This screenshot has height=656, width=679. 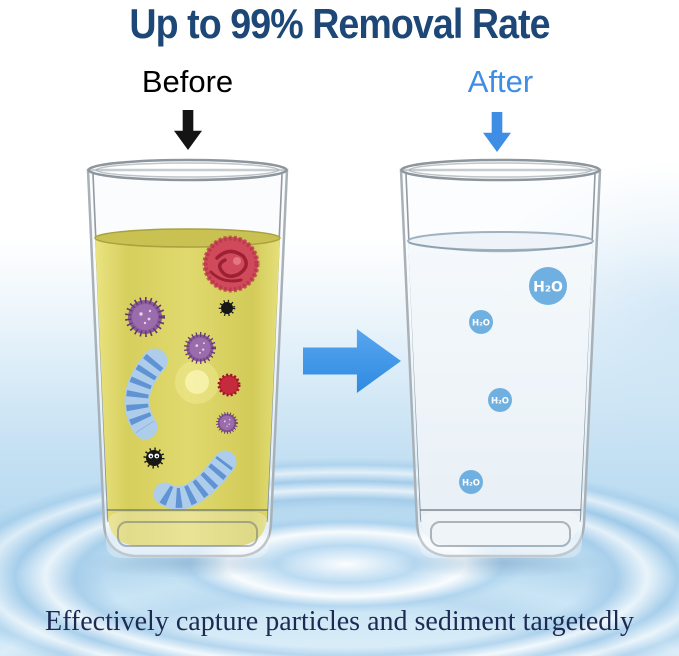 What do you see at coordinates (187, 81) in the screenshot?
I see `before-label: Before` at bounding box center [187, 81].